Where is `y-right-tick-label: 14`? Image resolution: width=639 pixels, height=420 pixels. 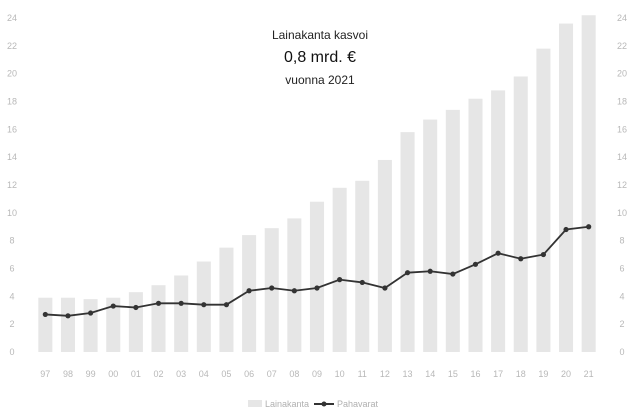 y-right-tick-label: 14 is located at coordinates (622, 157).